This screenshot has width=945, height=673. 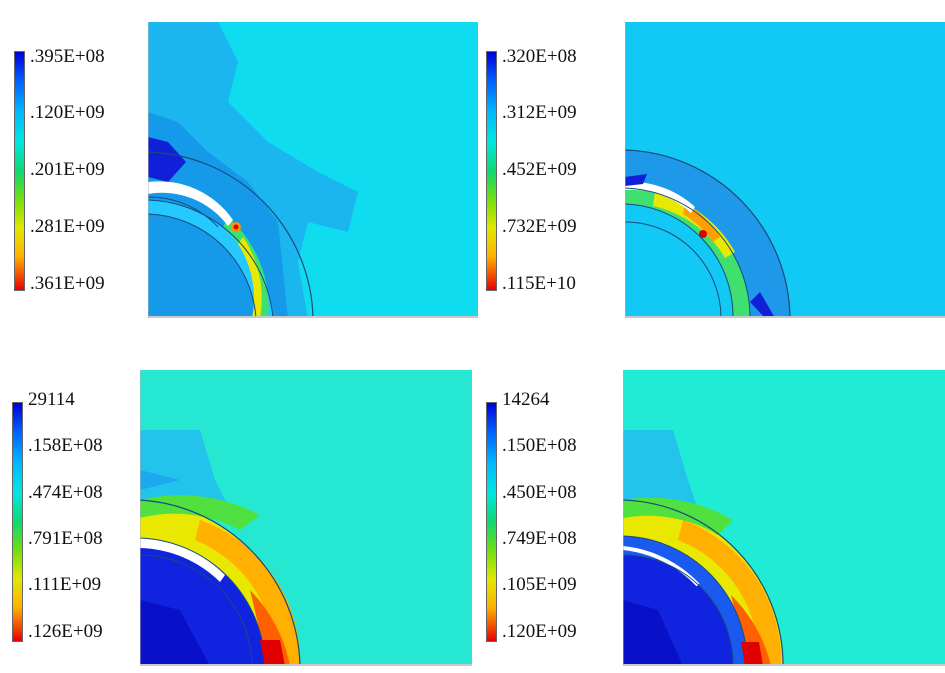 I want to click on legend-tick: .732E+09, so click(x=539, y=226).